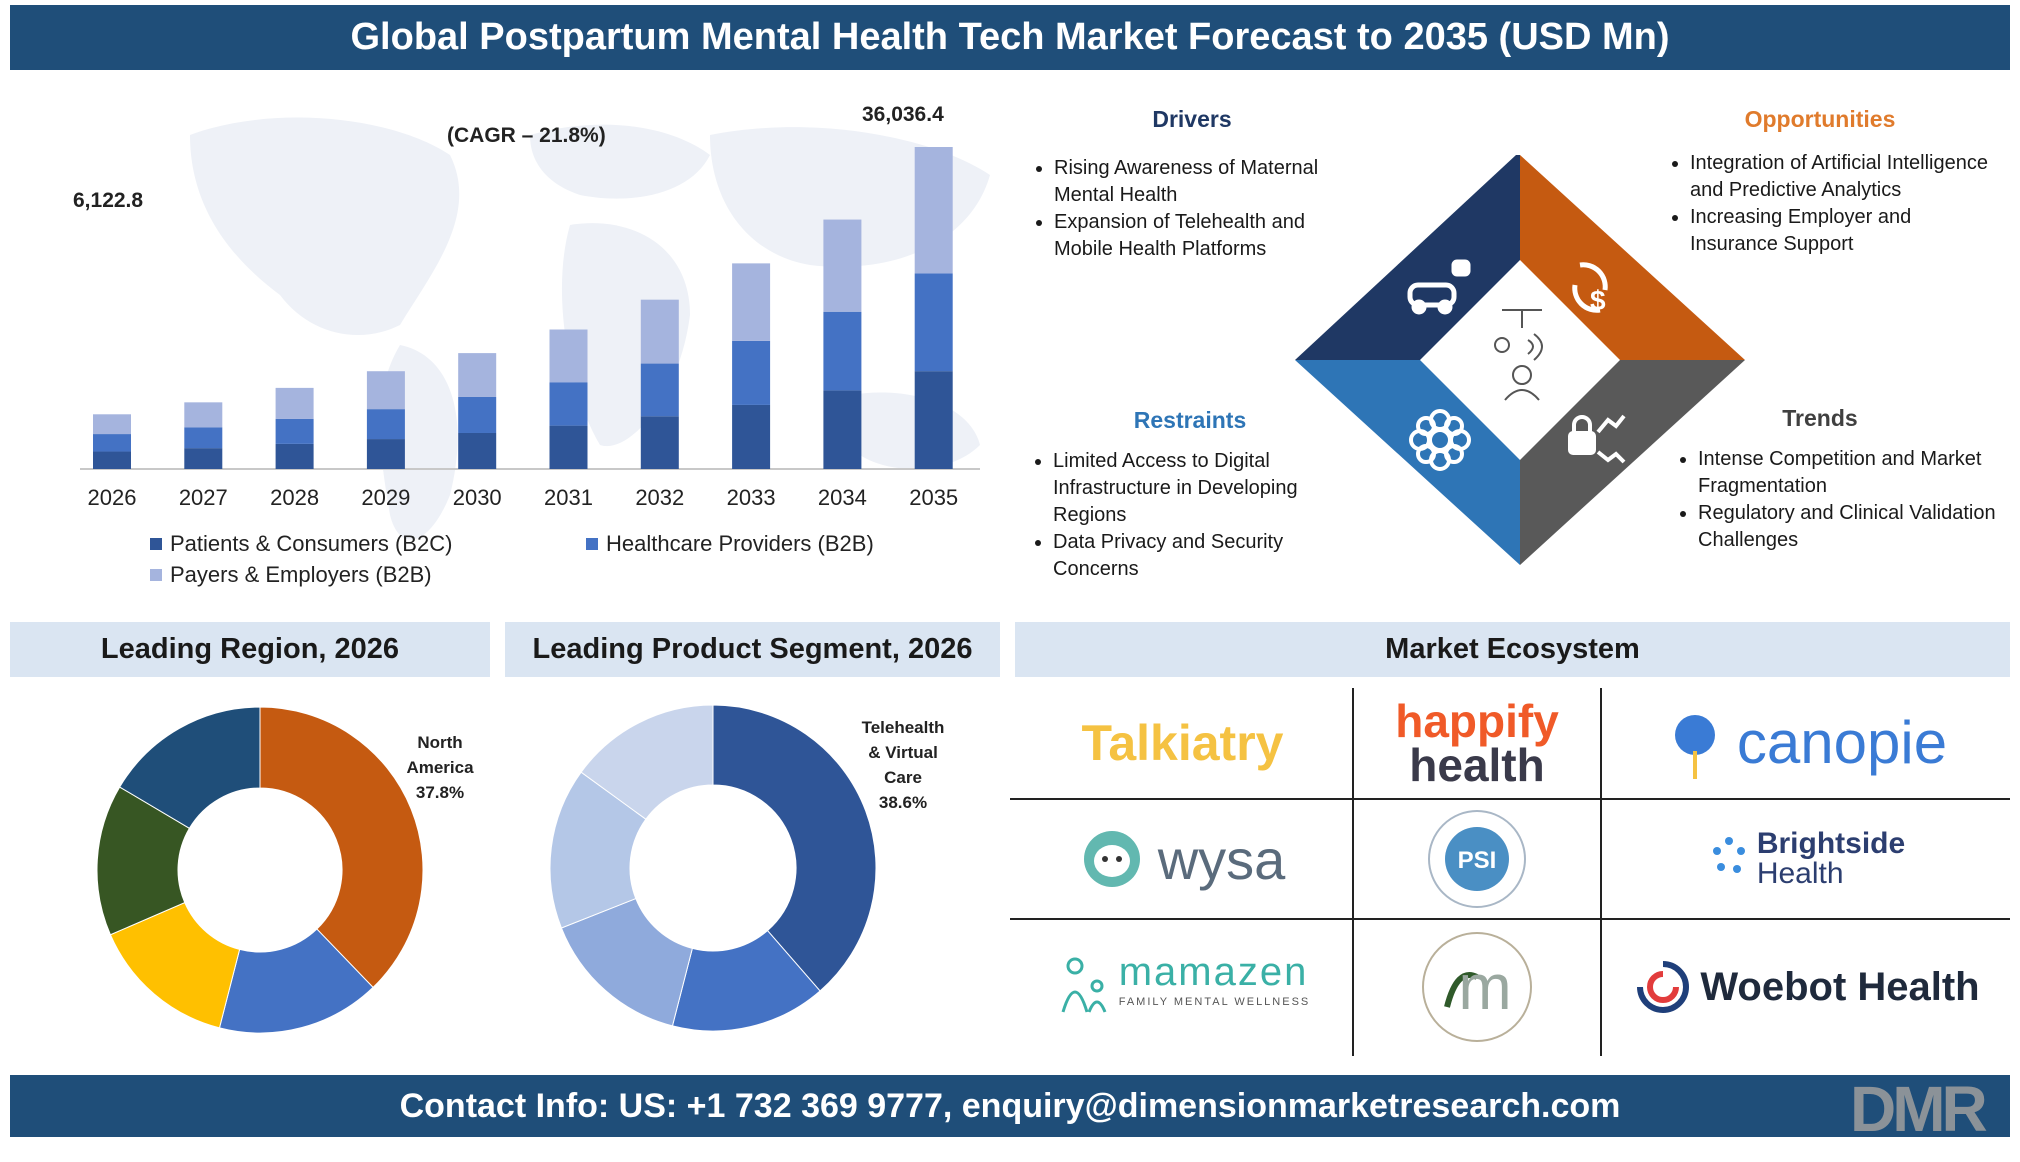  I want to click on bar-segment-2034-s1, so click(842, 351).